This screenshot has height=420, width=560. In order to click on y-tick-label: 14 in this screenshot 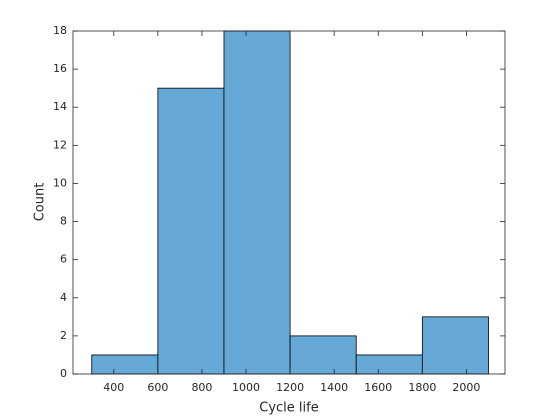, I will do `click(60, 106)`.